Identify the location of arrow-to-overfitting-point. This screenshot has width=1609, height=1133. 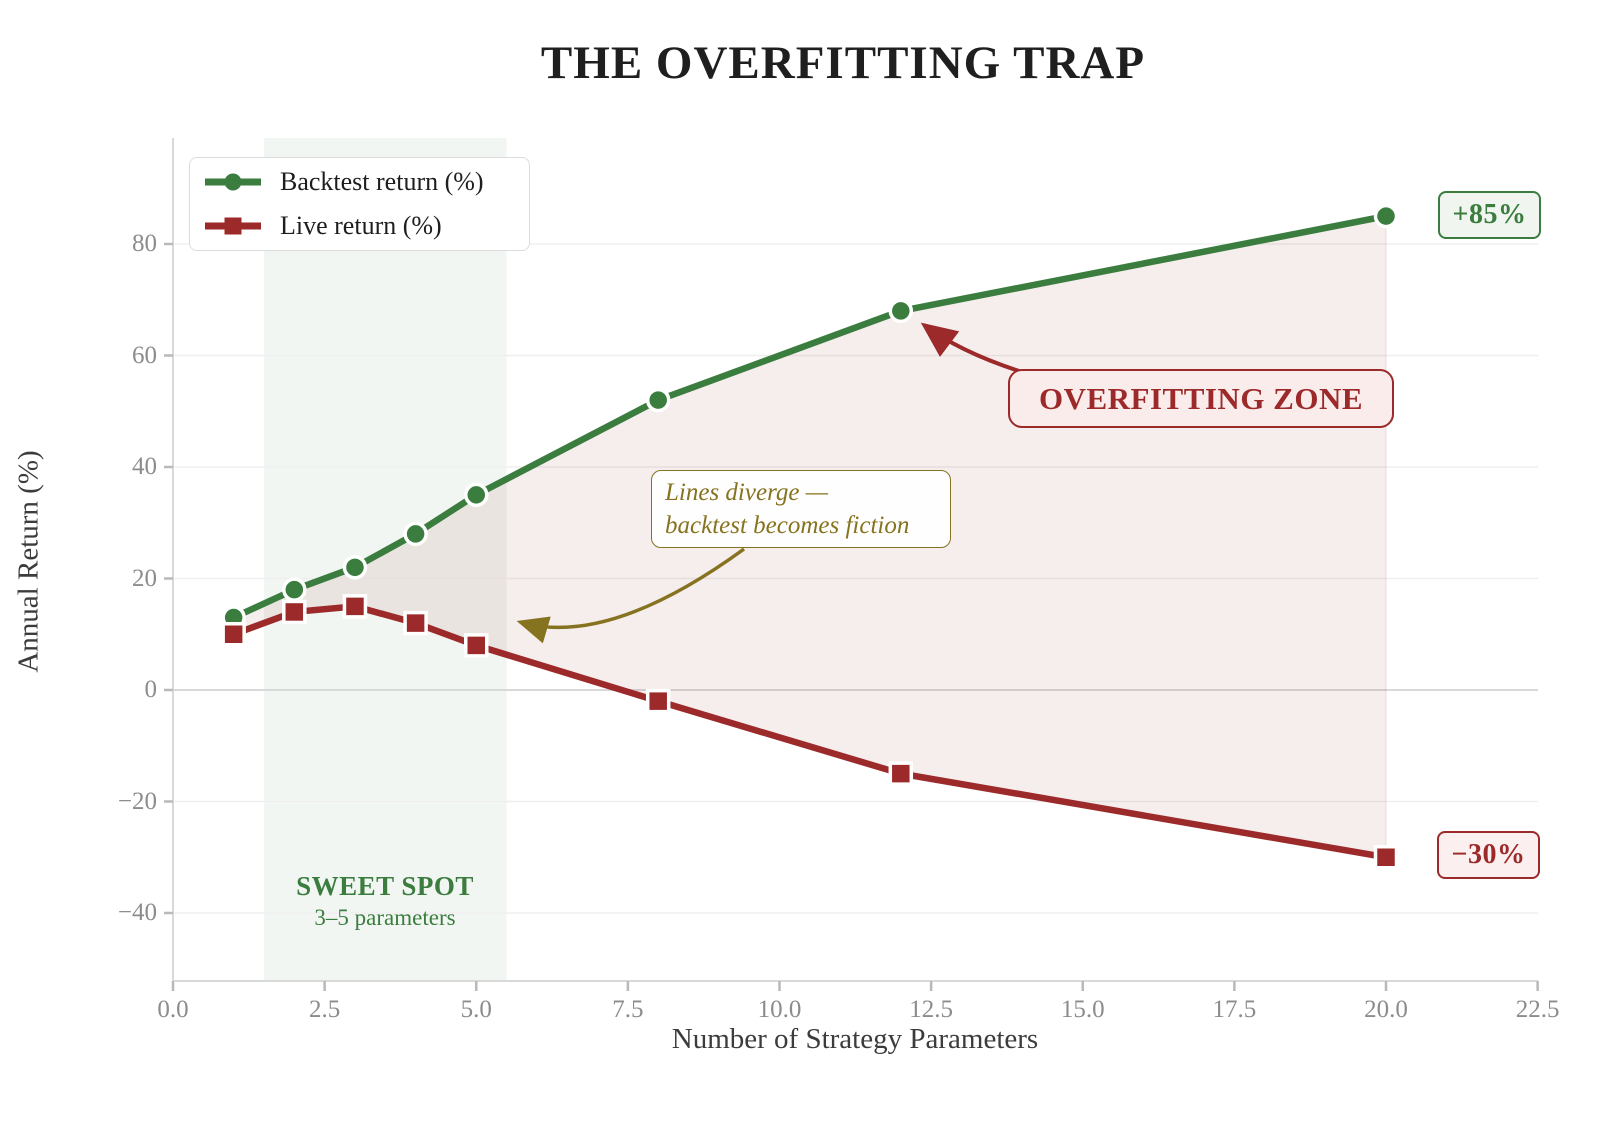
(971, 348).